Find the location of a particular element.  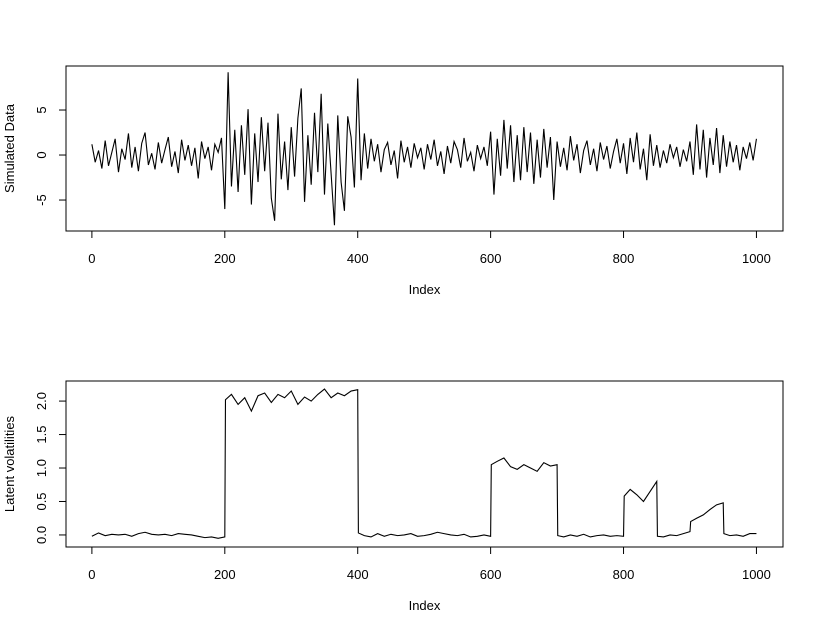

y-axis-label: Simulated Data is located at coordinates (9, 148).